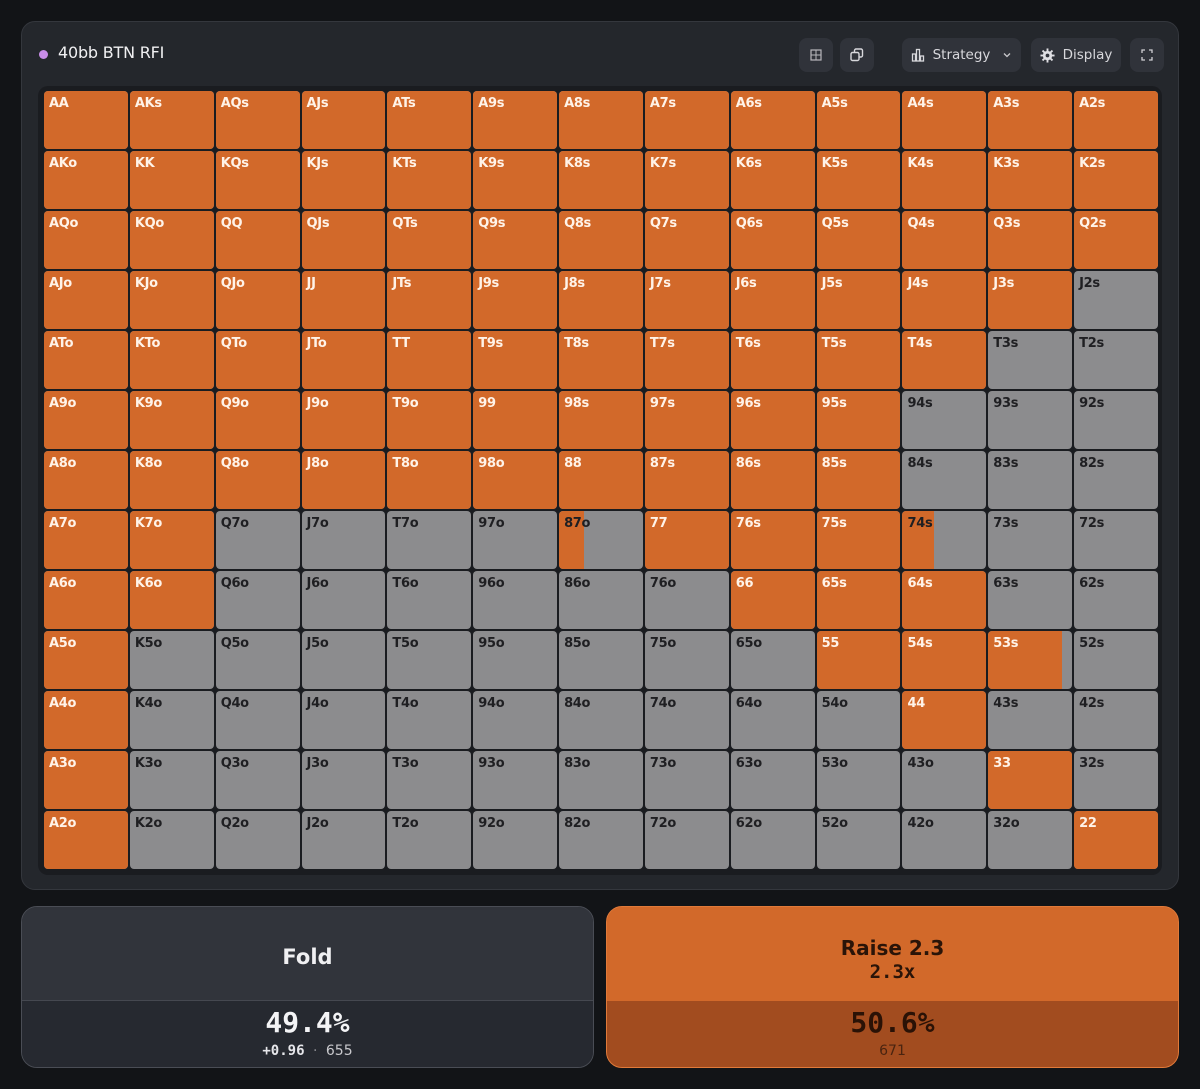  Describe the element at coordinates (686, 360) in the screenshot. I see `hand-cell: T7s` at that location.